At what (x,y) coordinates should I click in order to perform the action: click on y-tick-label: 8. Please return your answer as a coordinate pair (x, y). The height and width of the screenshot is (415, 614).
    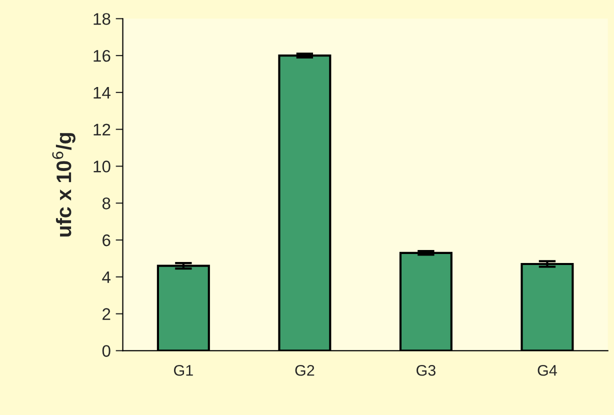
    Looking at the image, I should click on (106, 204).